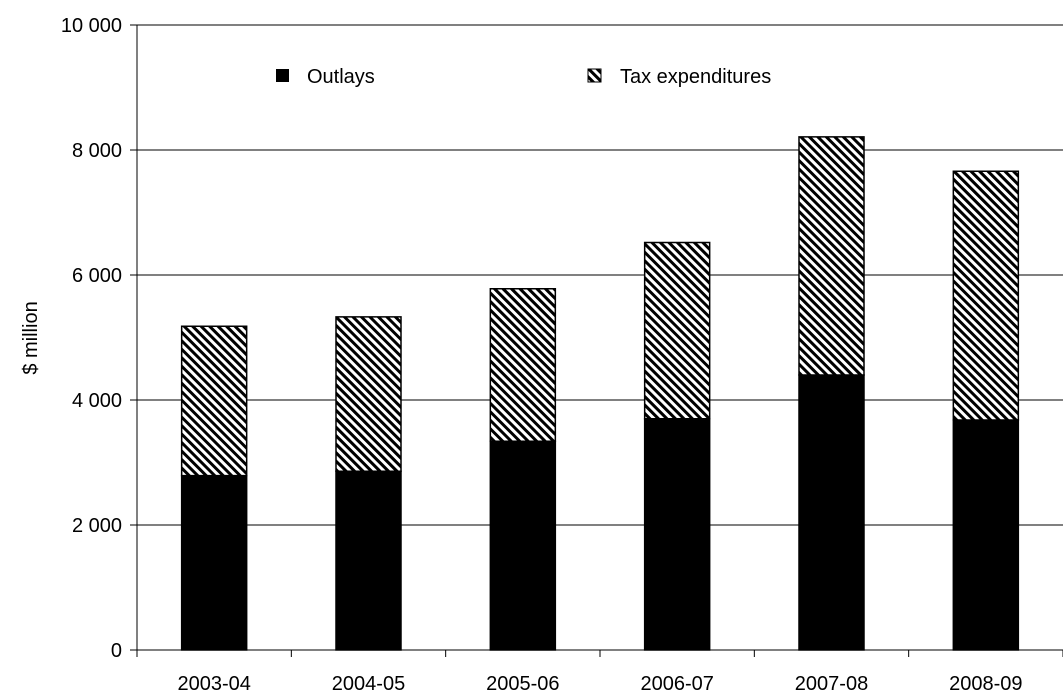 Image resolution: width=1063 pixels, height=695 pixels. What do you see at coordinates (831, 684) in the screenshot?
I see `x-tick-label: 2007-08` at bounding box center [831, 684].